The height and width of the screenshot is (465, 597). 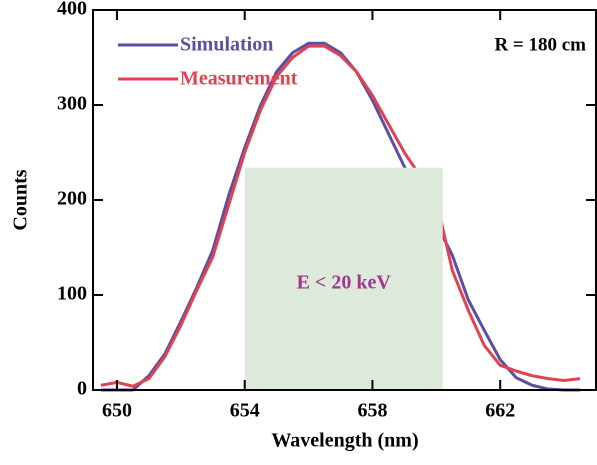 What do you see at coordinates (117, 411) in the screenshot?
I see `x-tick-label: 650` at bounding box center [117, 411].